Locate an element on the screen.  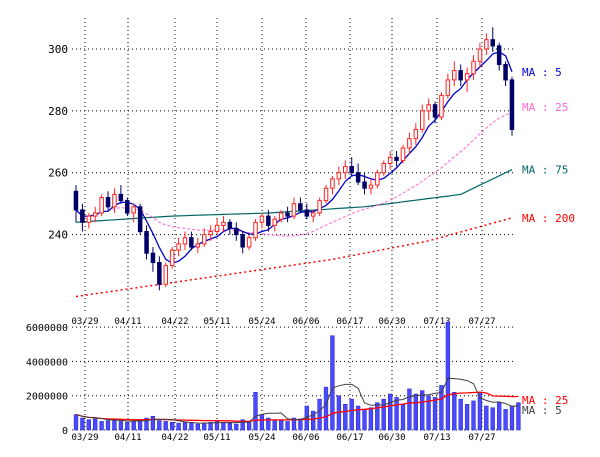
volume-legend-label: MA : 25 is located at coordinates (545, 400).